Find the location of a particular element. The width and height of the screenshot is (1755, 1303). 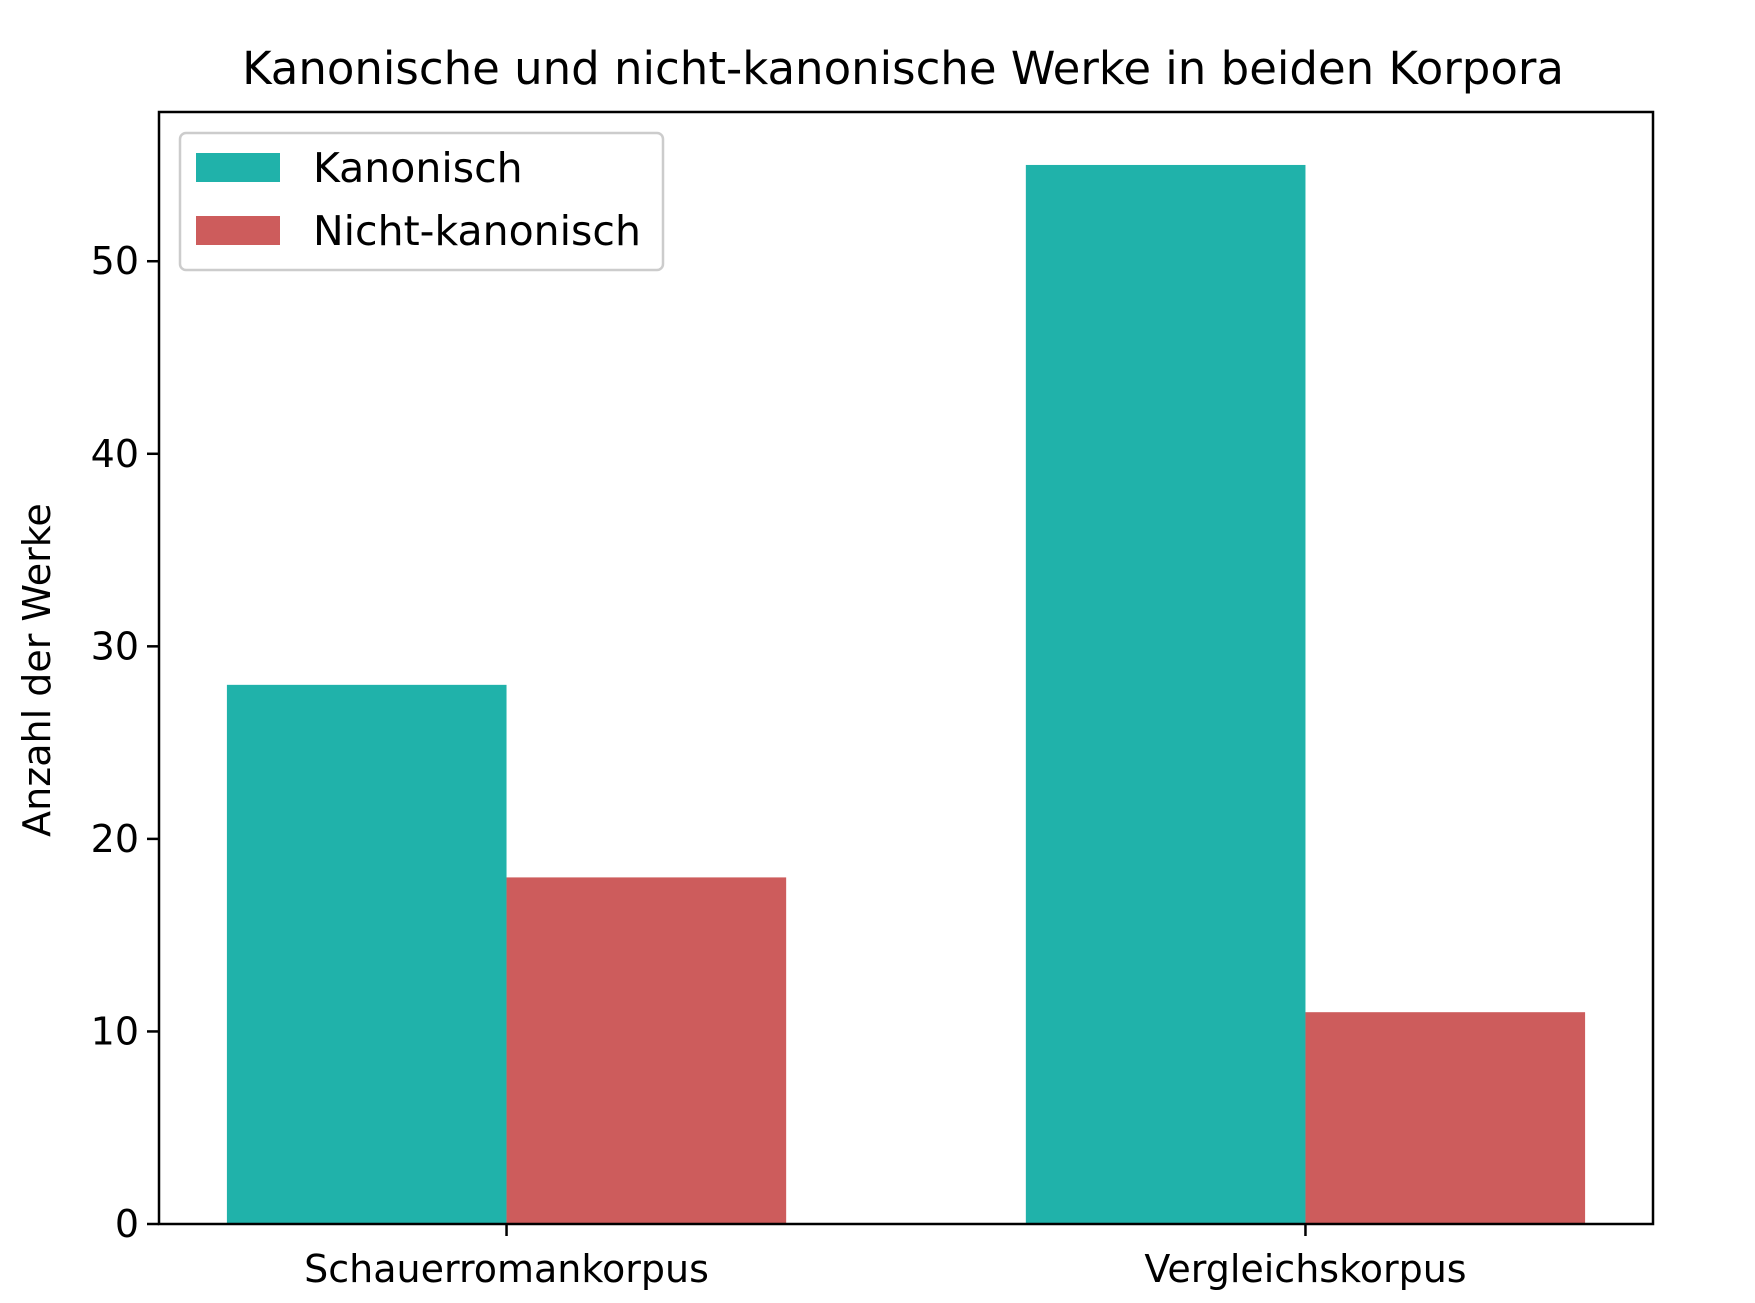

y-tick-label-0: 0 is located at coordinates (127, 1224).